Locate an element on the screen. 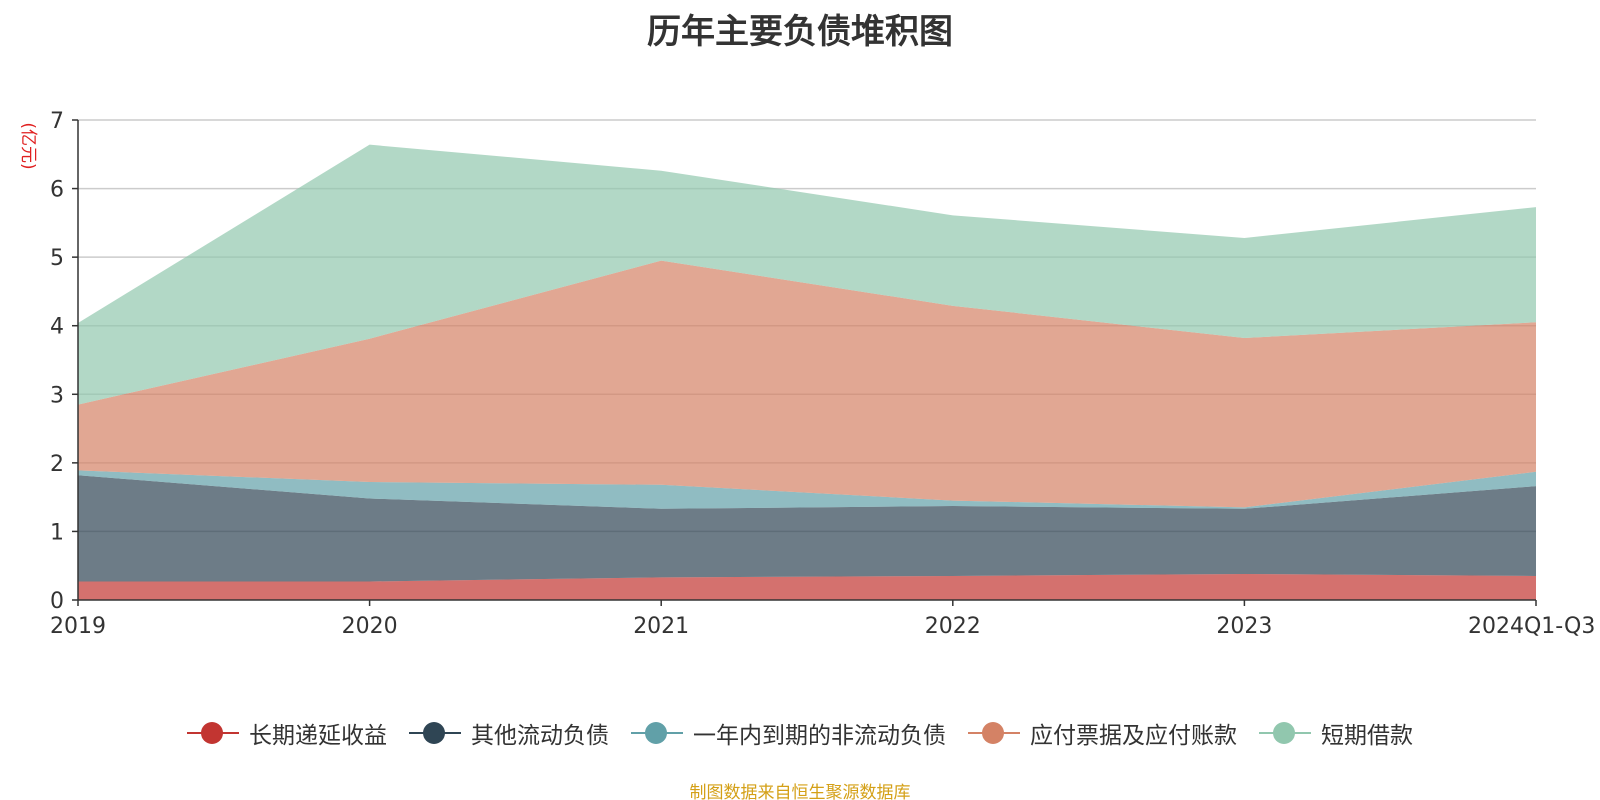 This screenshot has width=1600, height=800. y-axis-unit-label: (亿元) is located at coordinates (28, 145).